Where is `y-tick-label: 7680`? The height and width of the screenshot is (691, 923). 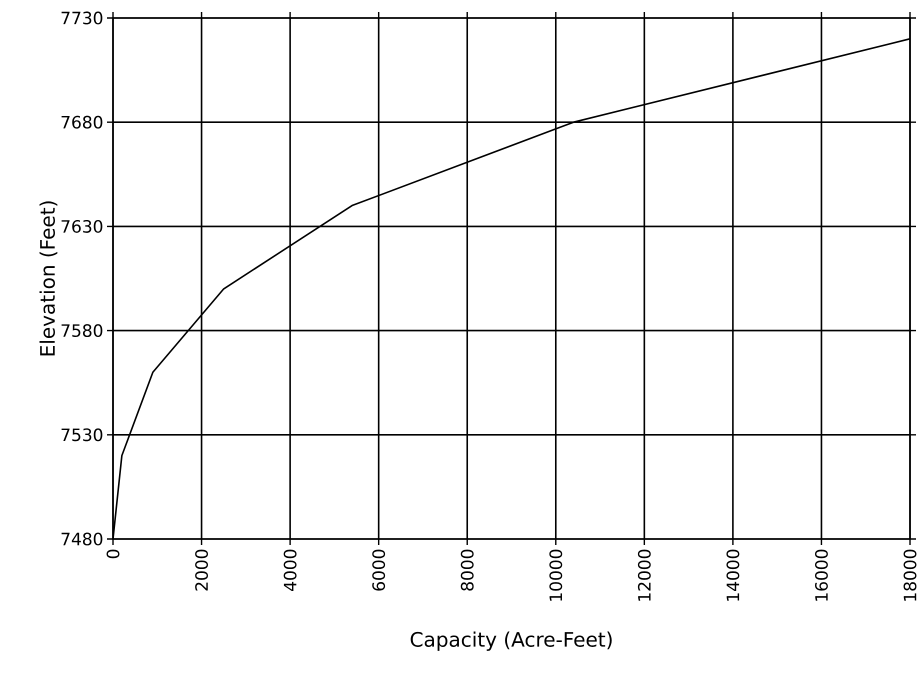 y-tick-label: 7680 is located at coordinates (82, 122).